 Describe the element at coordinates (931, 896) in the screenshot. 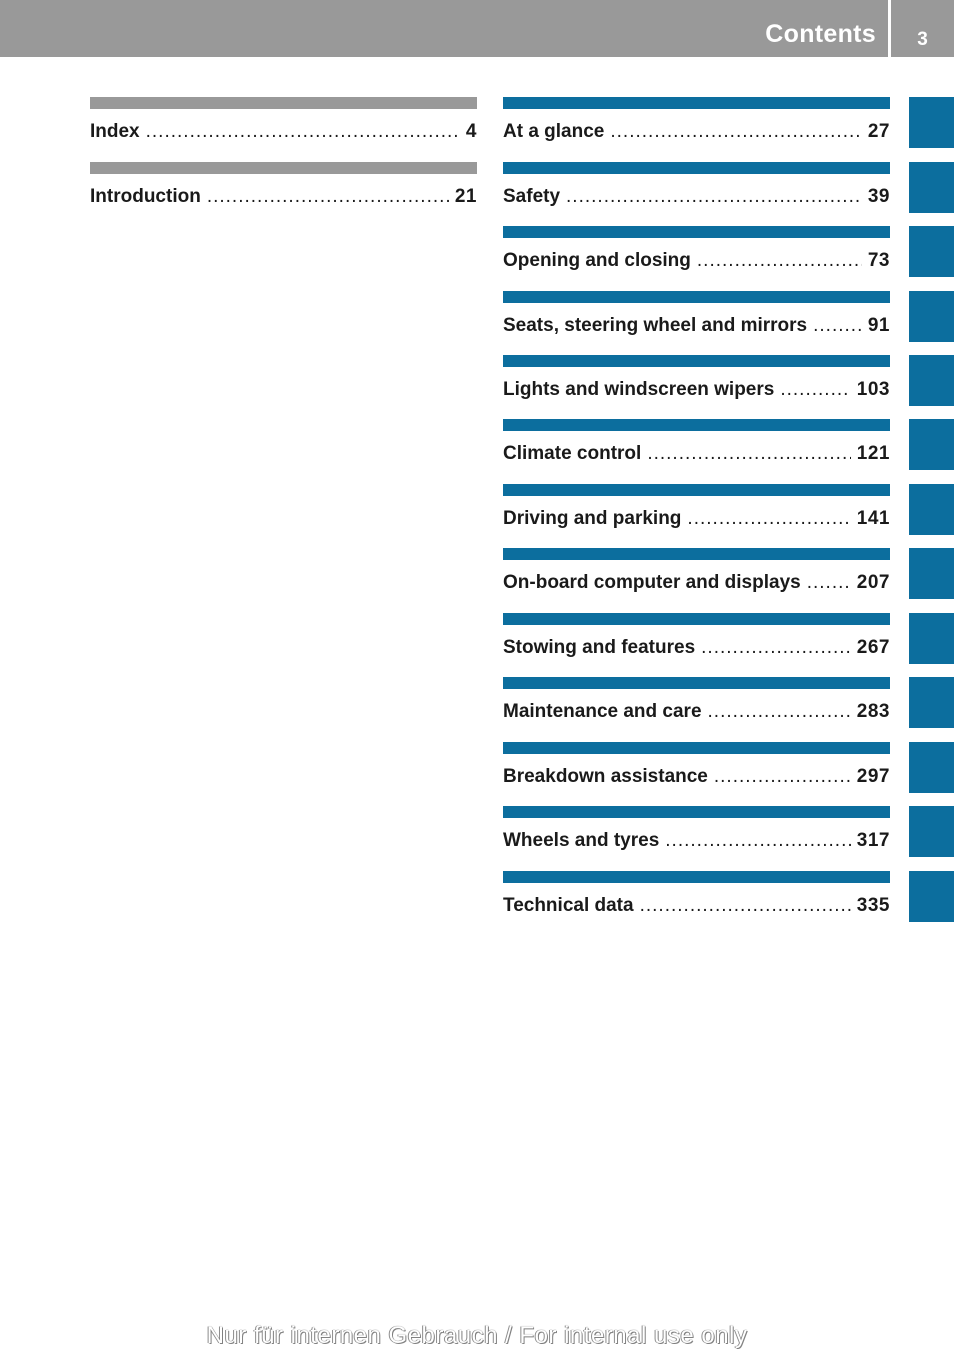

I see `thumb-tab-technical-data` at that location.